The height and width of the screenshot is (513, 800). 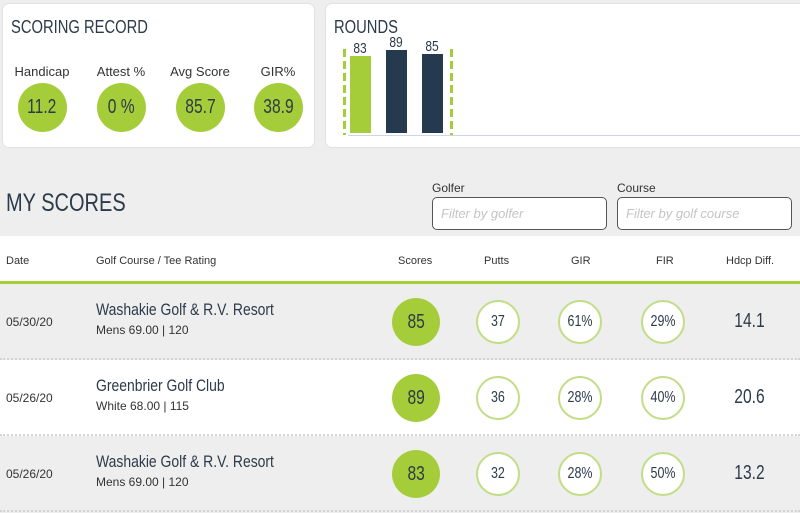 I want to click on row-fir-badge: 29%, so click(x=663, y=322).